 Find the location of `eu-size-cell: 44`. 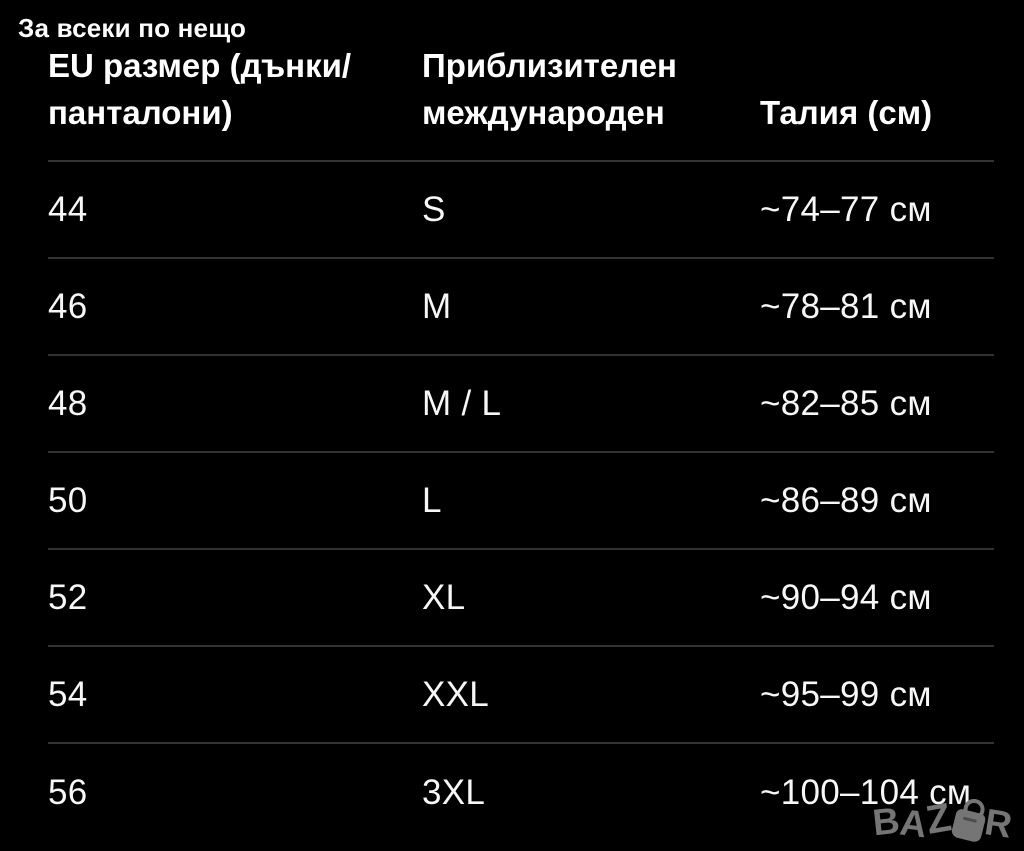

eu-size-cell: 44 is located at coordinates (68, 209).